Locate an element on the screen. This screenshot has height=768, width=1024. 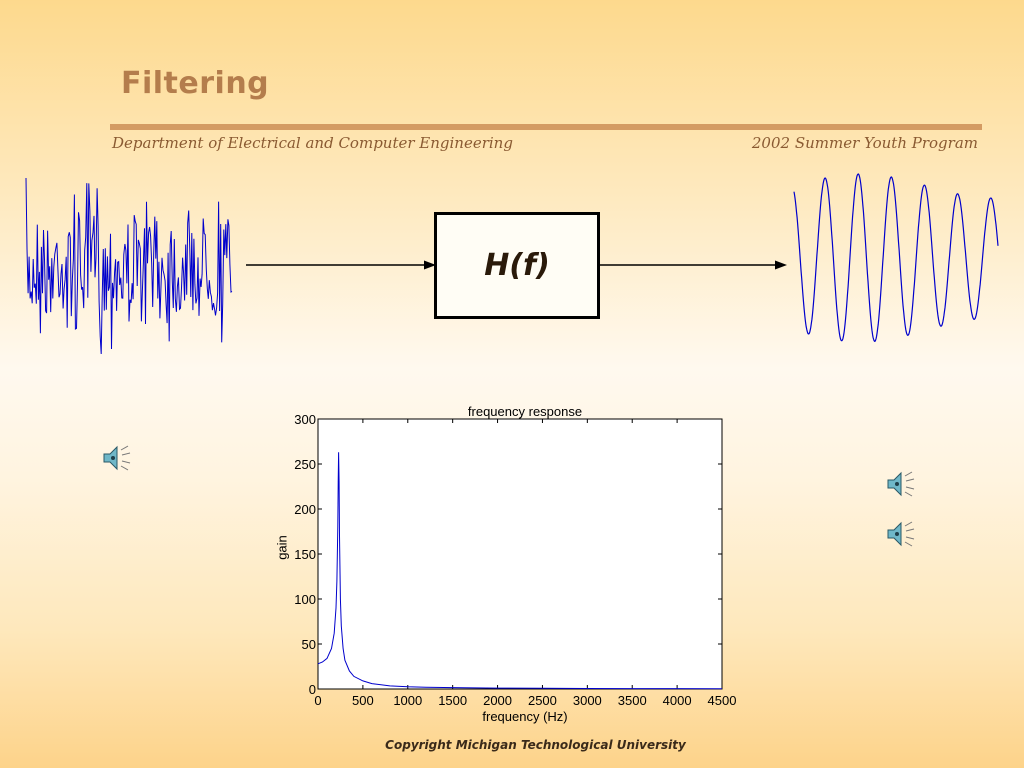
filter-box: H(f) is located at coordinates (517, 265).